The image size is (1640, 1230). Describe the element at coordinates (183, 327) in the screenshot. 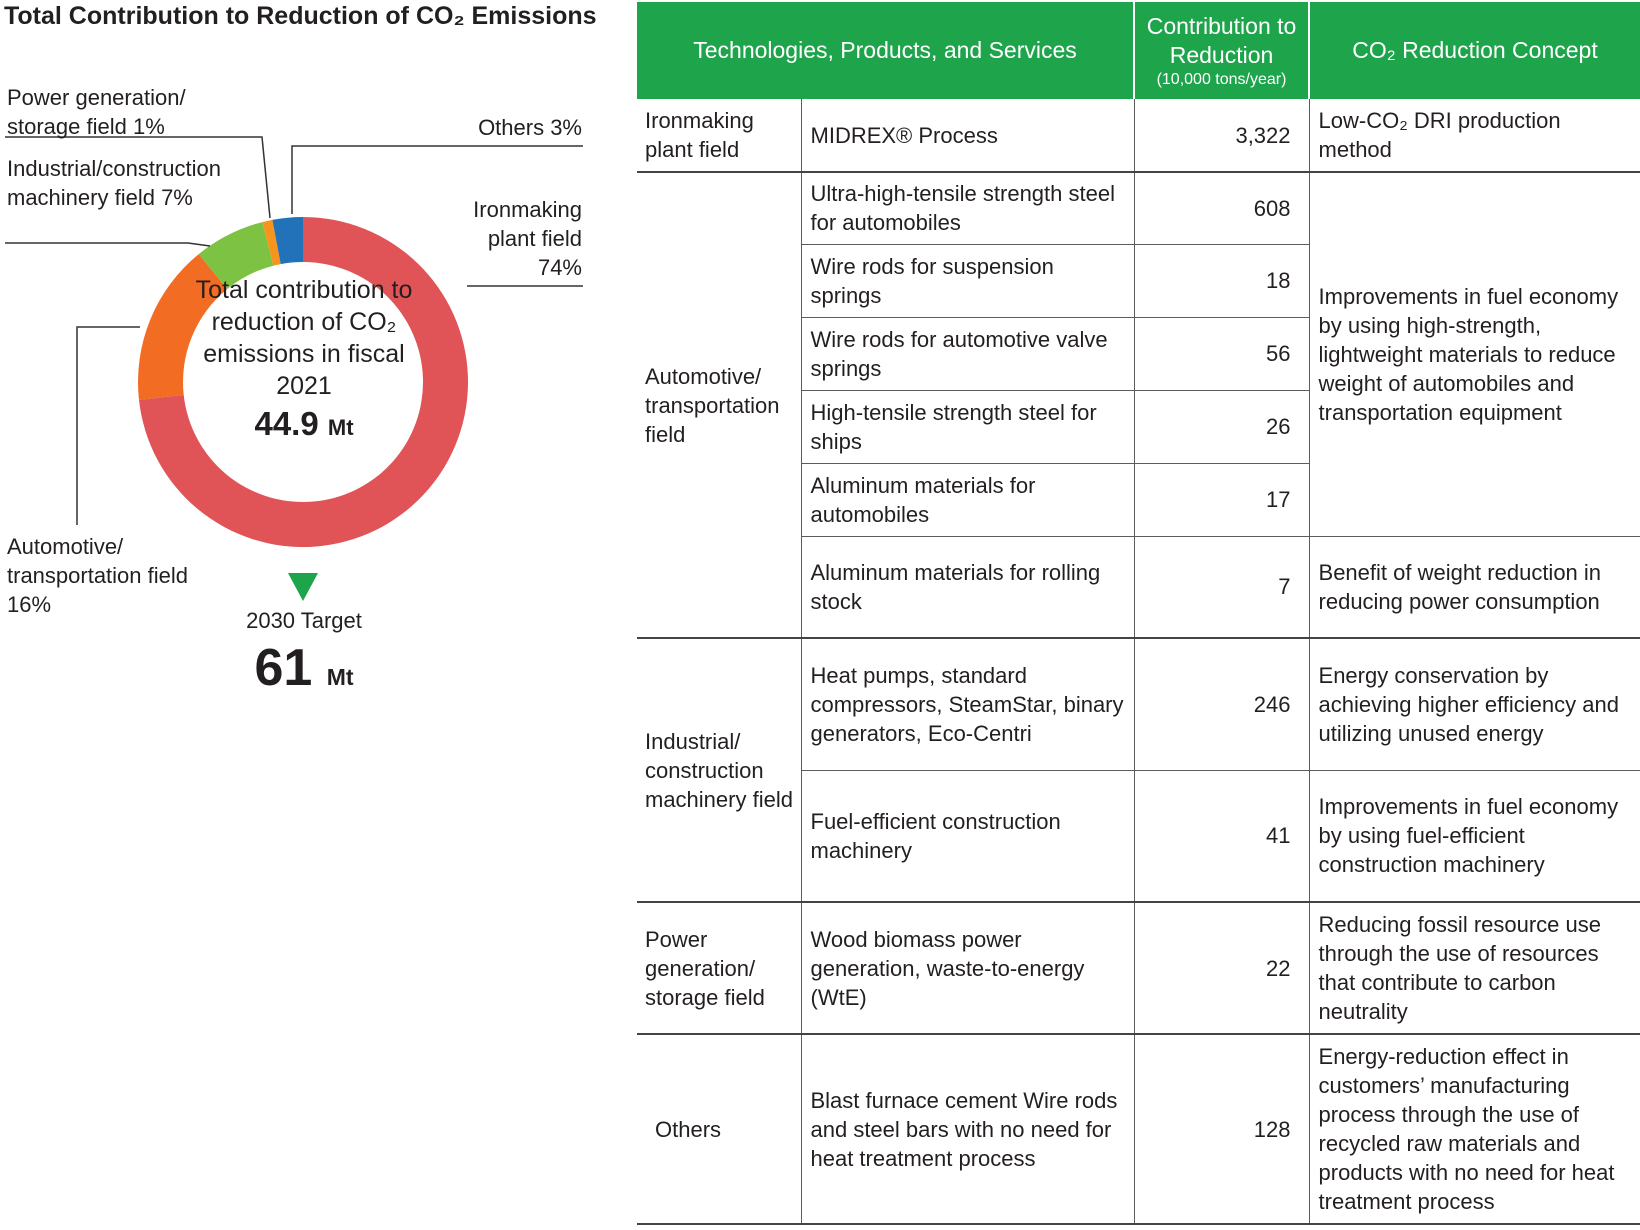

I see `donut-slice-automotive` at that location.